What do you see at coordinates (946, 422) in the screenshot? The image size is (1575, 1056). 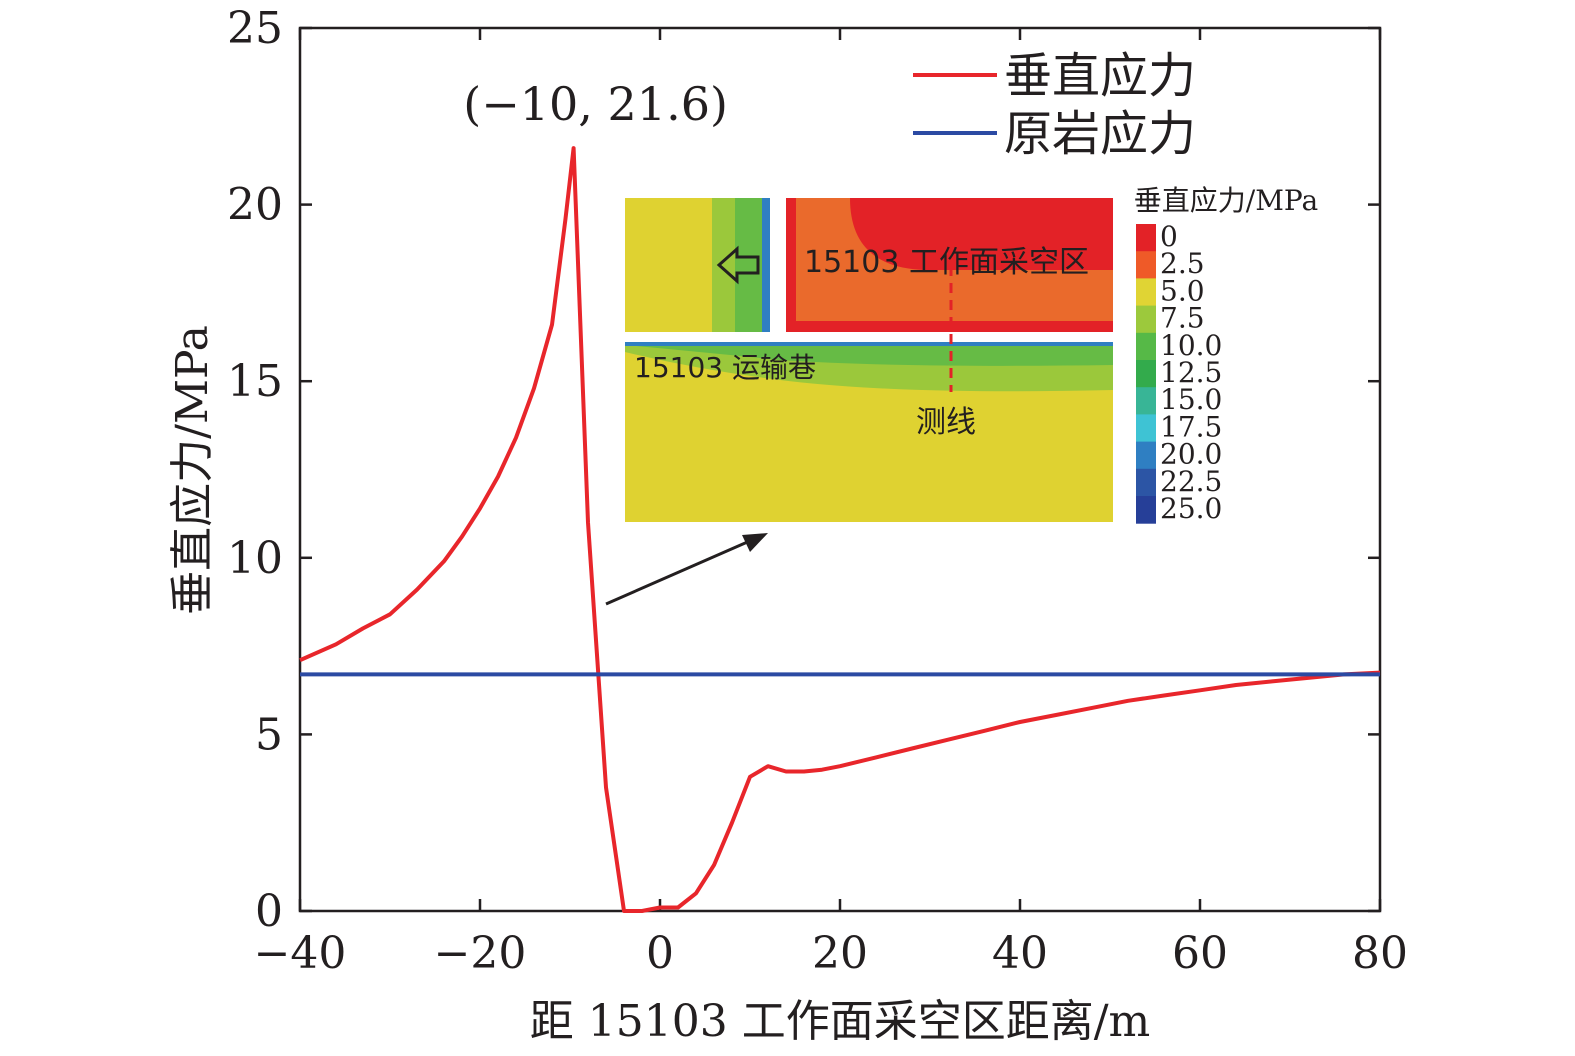 I see `survey-line-label: 测线` at bounding box center [946, 422].